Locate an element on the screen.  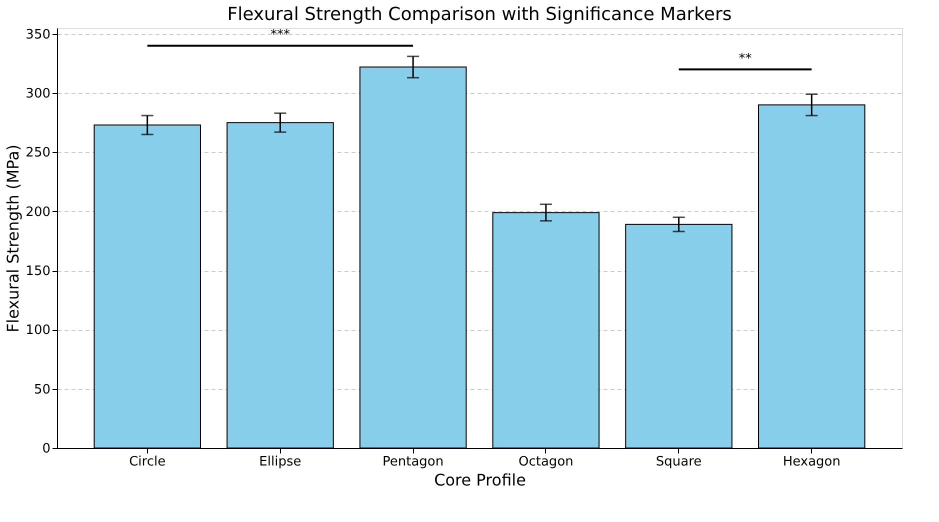
y-tick-label: 350 is located at coordinates (38, 34).